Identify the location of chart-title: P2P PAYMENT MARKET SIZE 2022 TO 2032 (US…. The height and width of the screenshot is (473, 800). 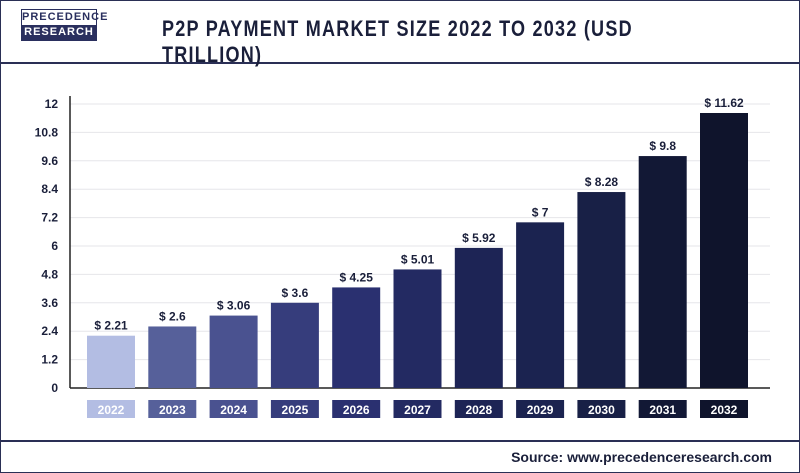
(397, 41).